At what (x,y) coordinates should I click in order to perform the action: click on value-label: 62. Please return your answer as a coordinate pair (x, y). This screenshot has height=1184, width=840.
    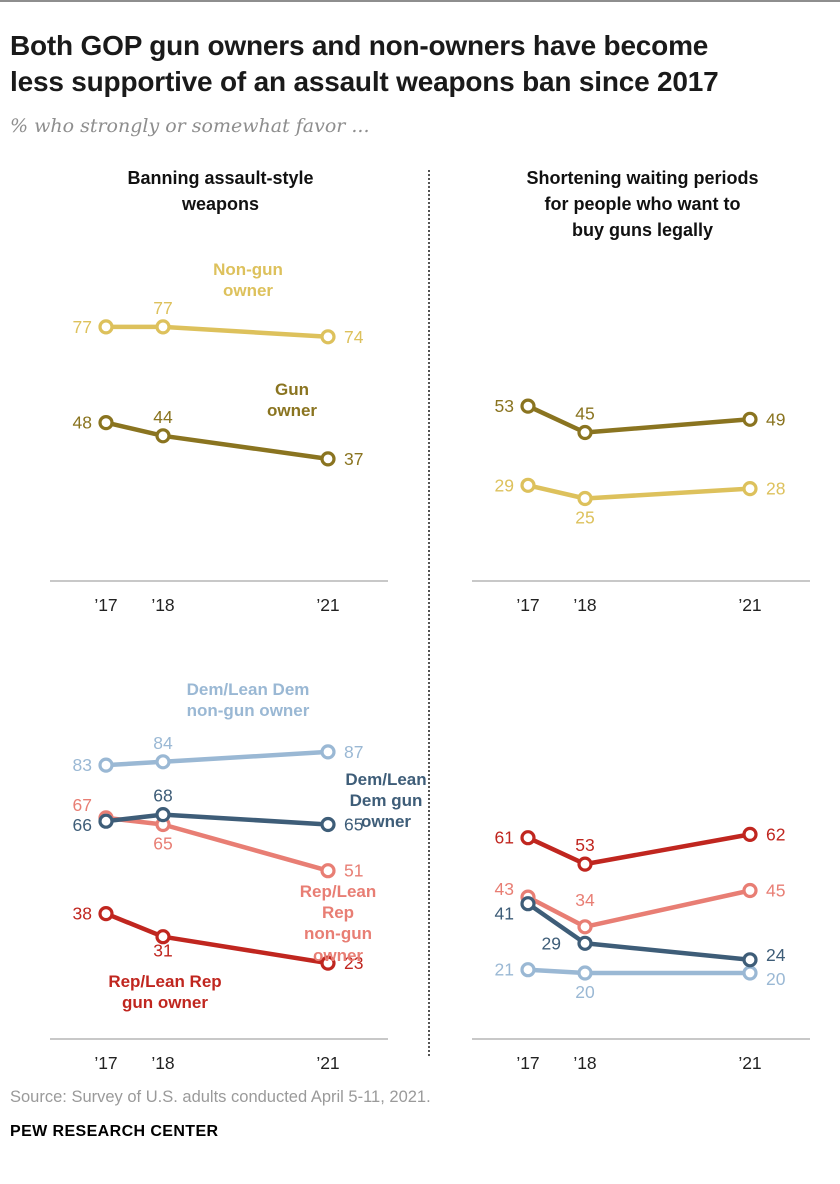
    Looking at the image, I should click on (775, 834).